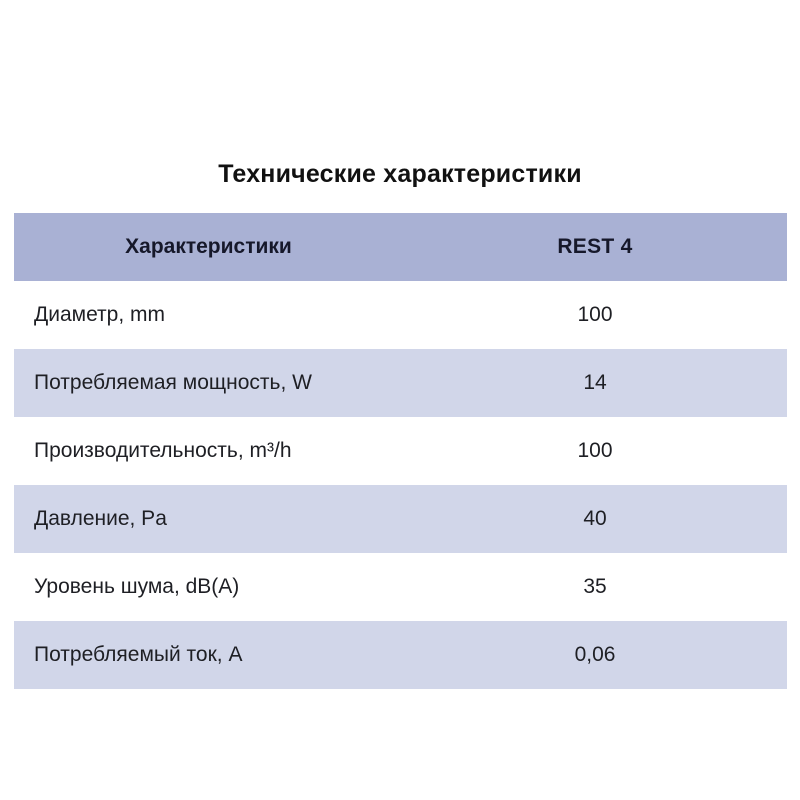 The width and height of the screenshot is (800, 800). Describe the element at coordinates (400, 174) in the screenshot. I see `page-title: Технические характеристики` at that location.